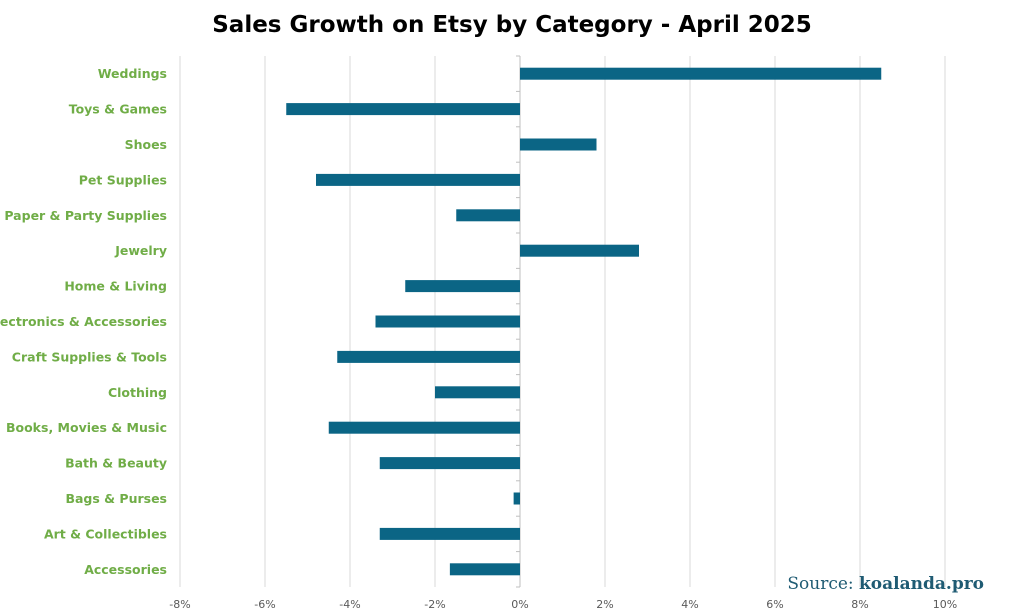 The height and width of the screenshot is (614, 1024). I want to click on category-label: Clothing, so click(137, 392).